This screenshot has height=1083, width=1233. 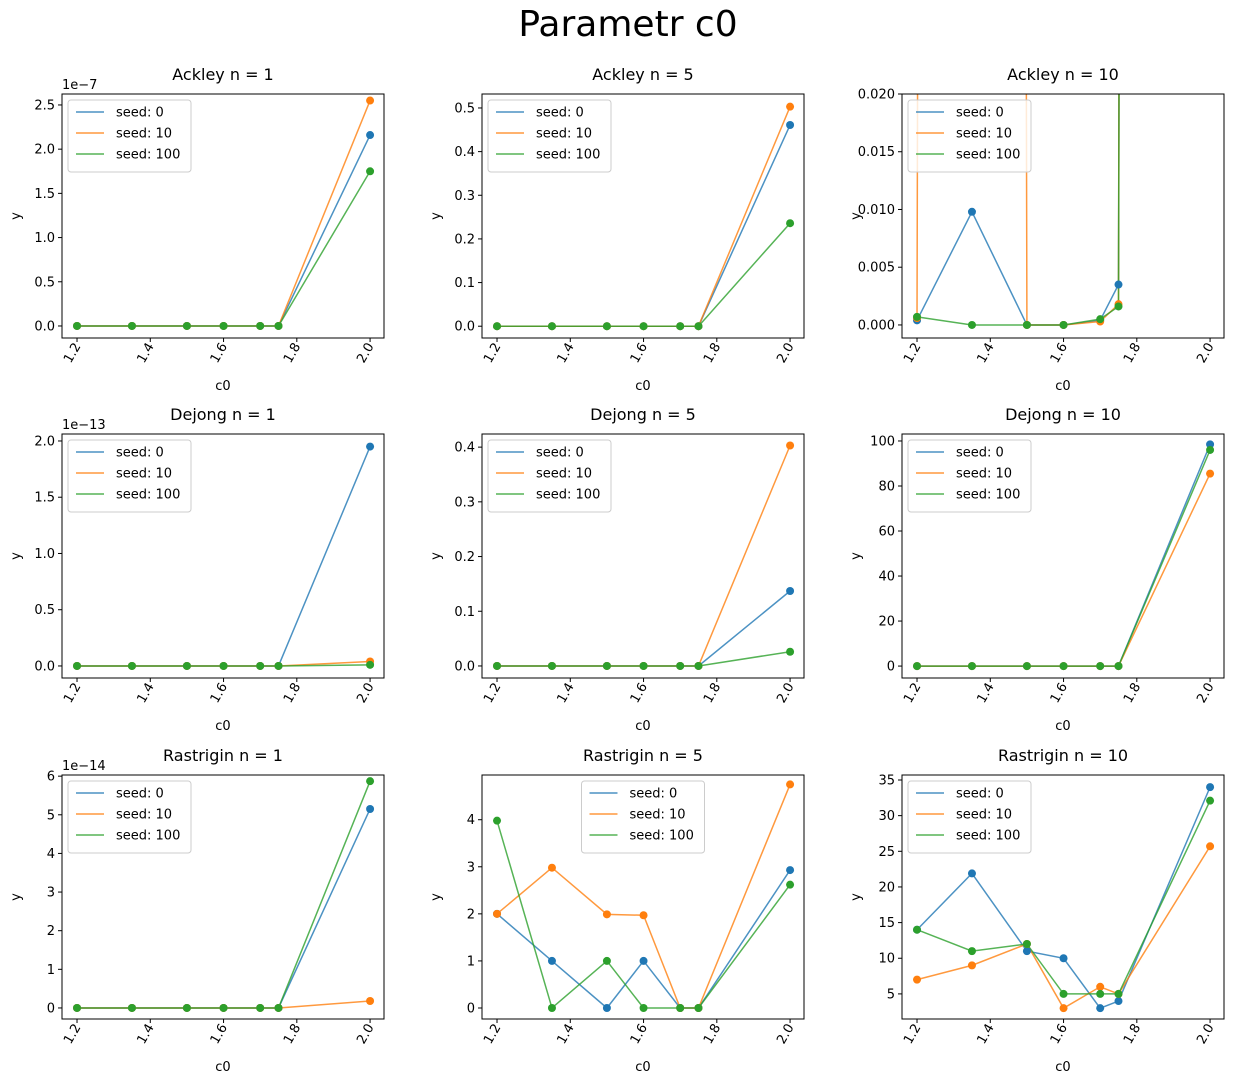 I want to click on y-tick-label: 2, so click(x=51, y=931).